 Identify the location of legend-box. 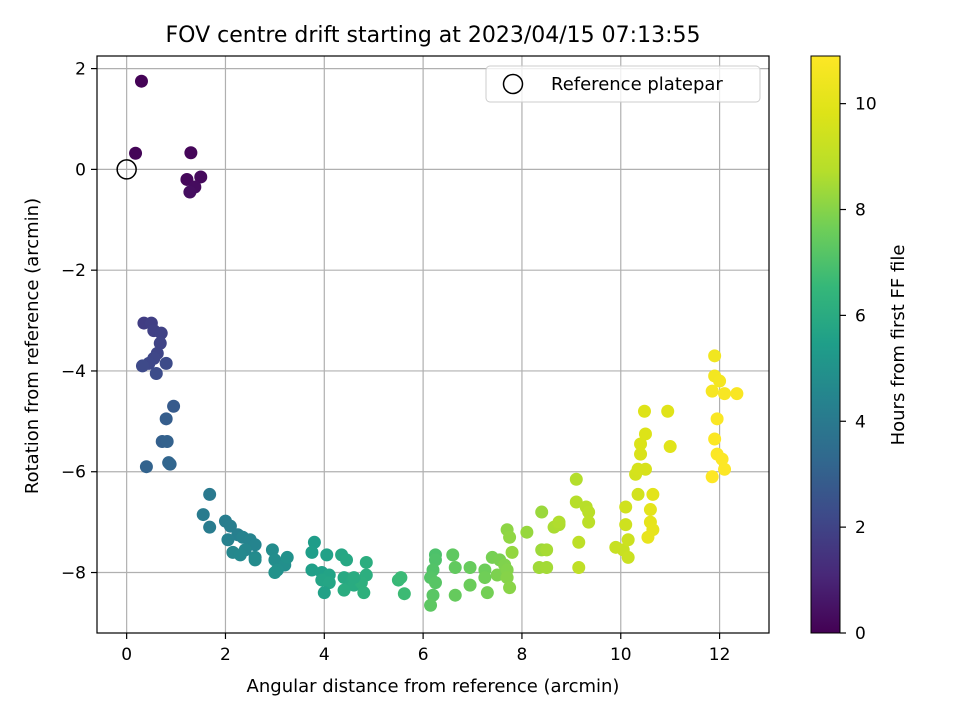
(623, 84).